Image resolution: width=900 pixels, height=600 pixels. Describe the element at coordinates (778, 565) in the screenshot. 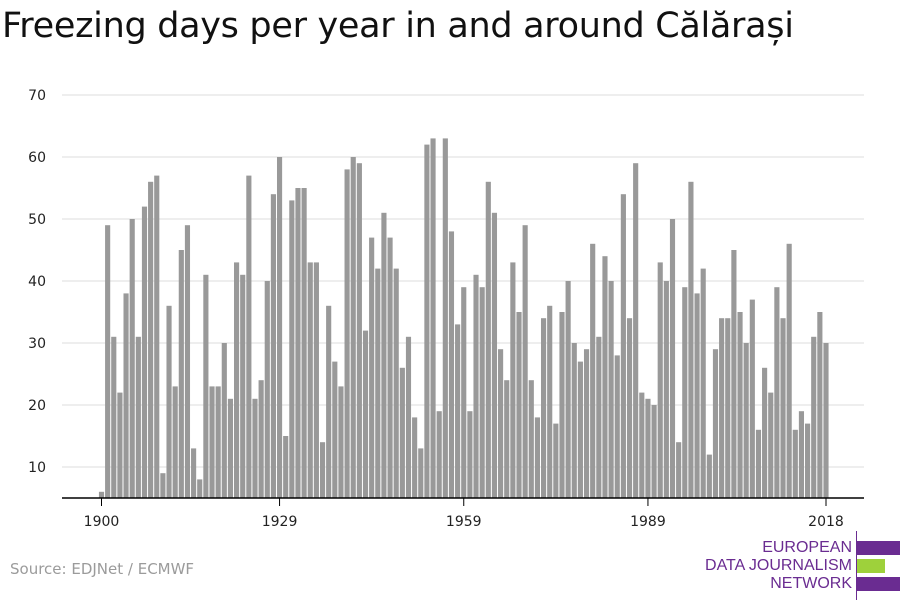

I see `logo-text-data-journalism: DATA JOURNALISM` at that location.